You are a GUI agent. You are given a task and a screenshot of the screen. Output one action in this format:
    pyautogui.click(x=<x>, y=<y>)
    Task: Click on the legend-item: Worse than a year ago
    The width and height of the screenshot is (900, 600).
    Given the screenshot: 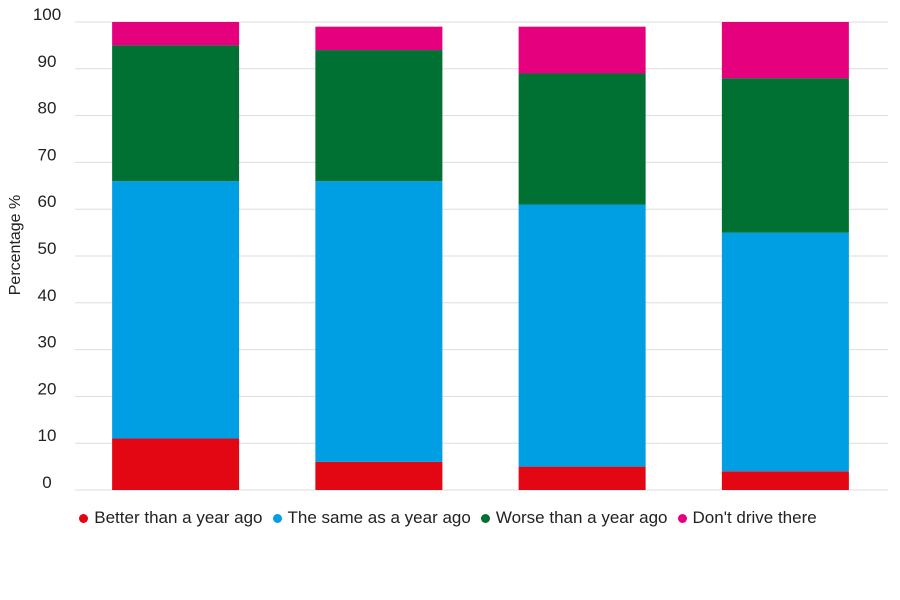 What is the action you would take?
    pyautogui.click(x=574, y=518)
    